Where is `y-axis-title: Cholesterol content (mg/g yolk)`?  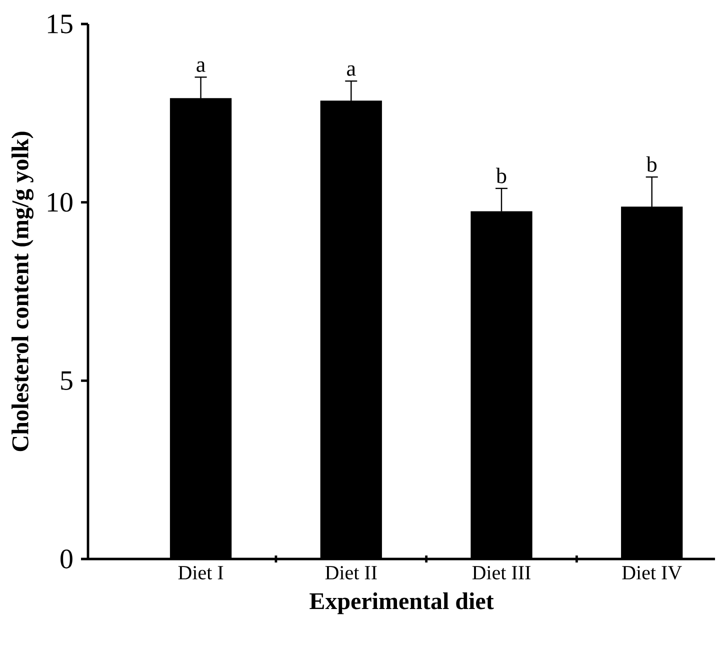
y-axis-title: Cholesterol content (mg/g yolk) is located at coordinates (23, 292).